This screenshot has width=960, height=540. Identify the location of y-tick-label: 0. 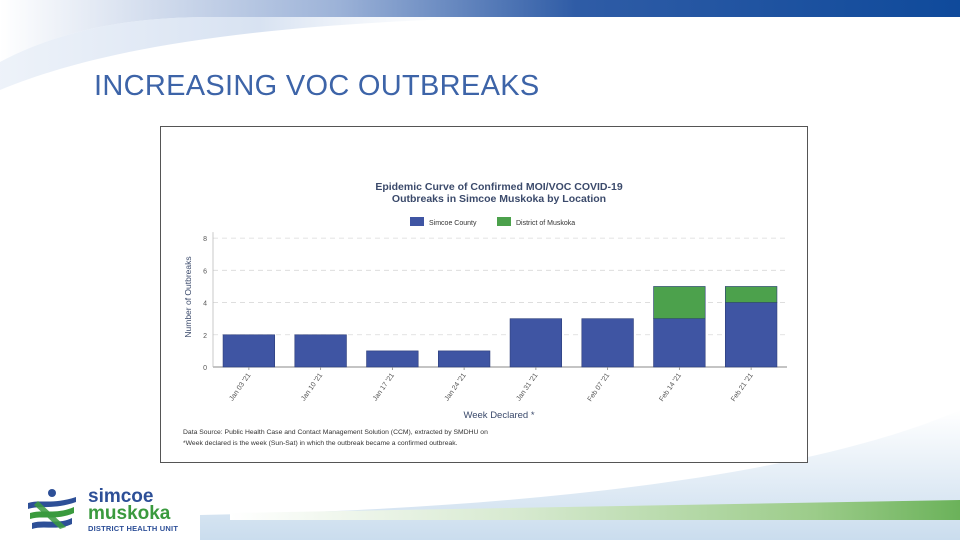
(205, 368).